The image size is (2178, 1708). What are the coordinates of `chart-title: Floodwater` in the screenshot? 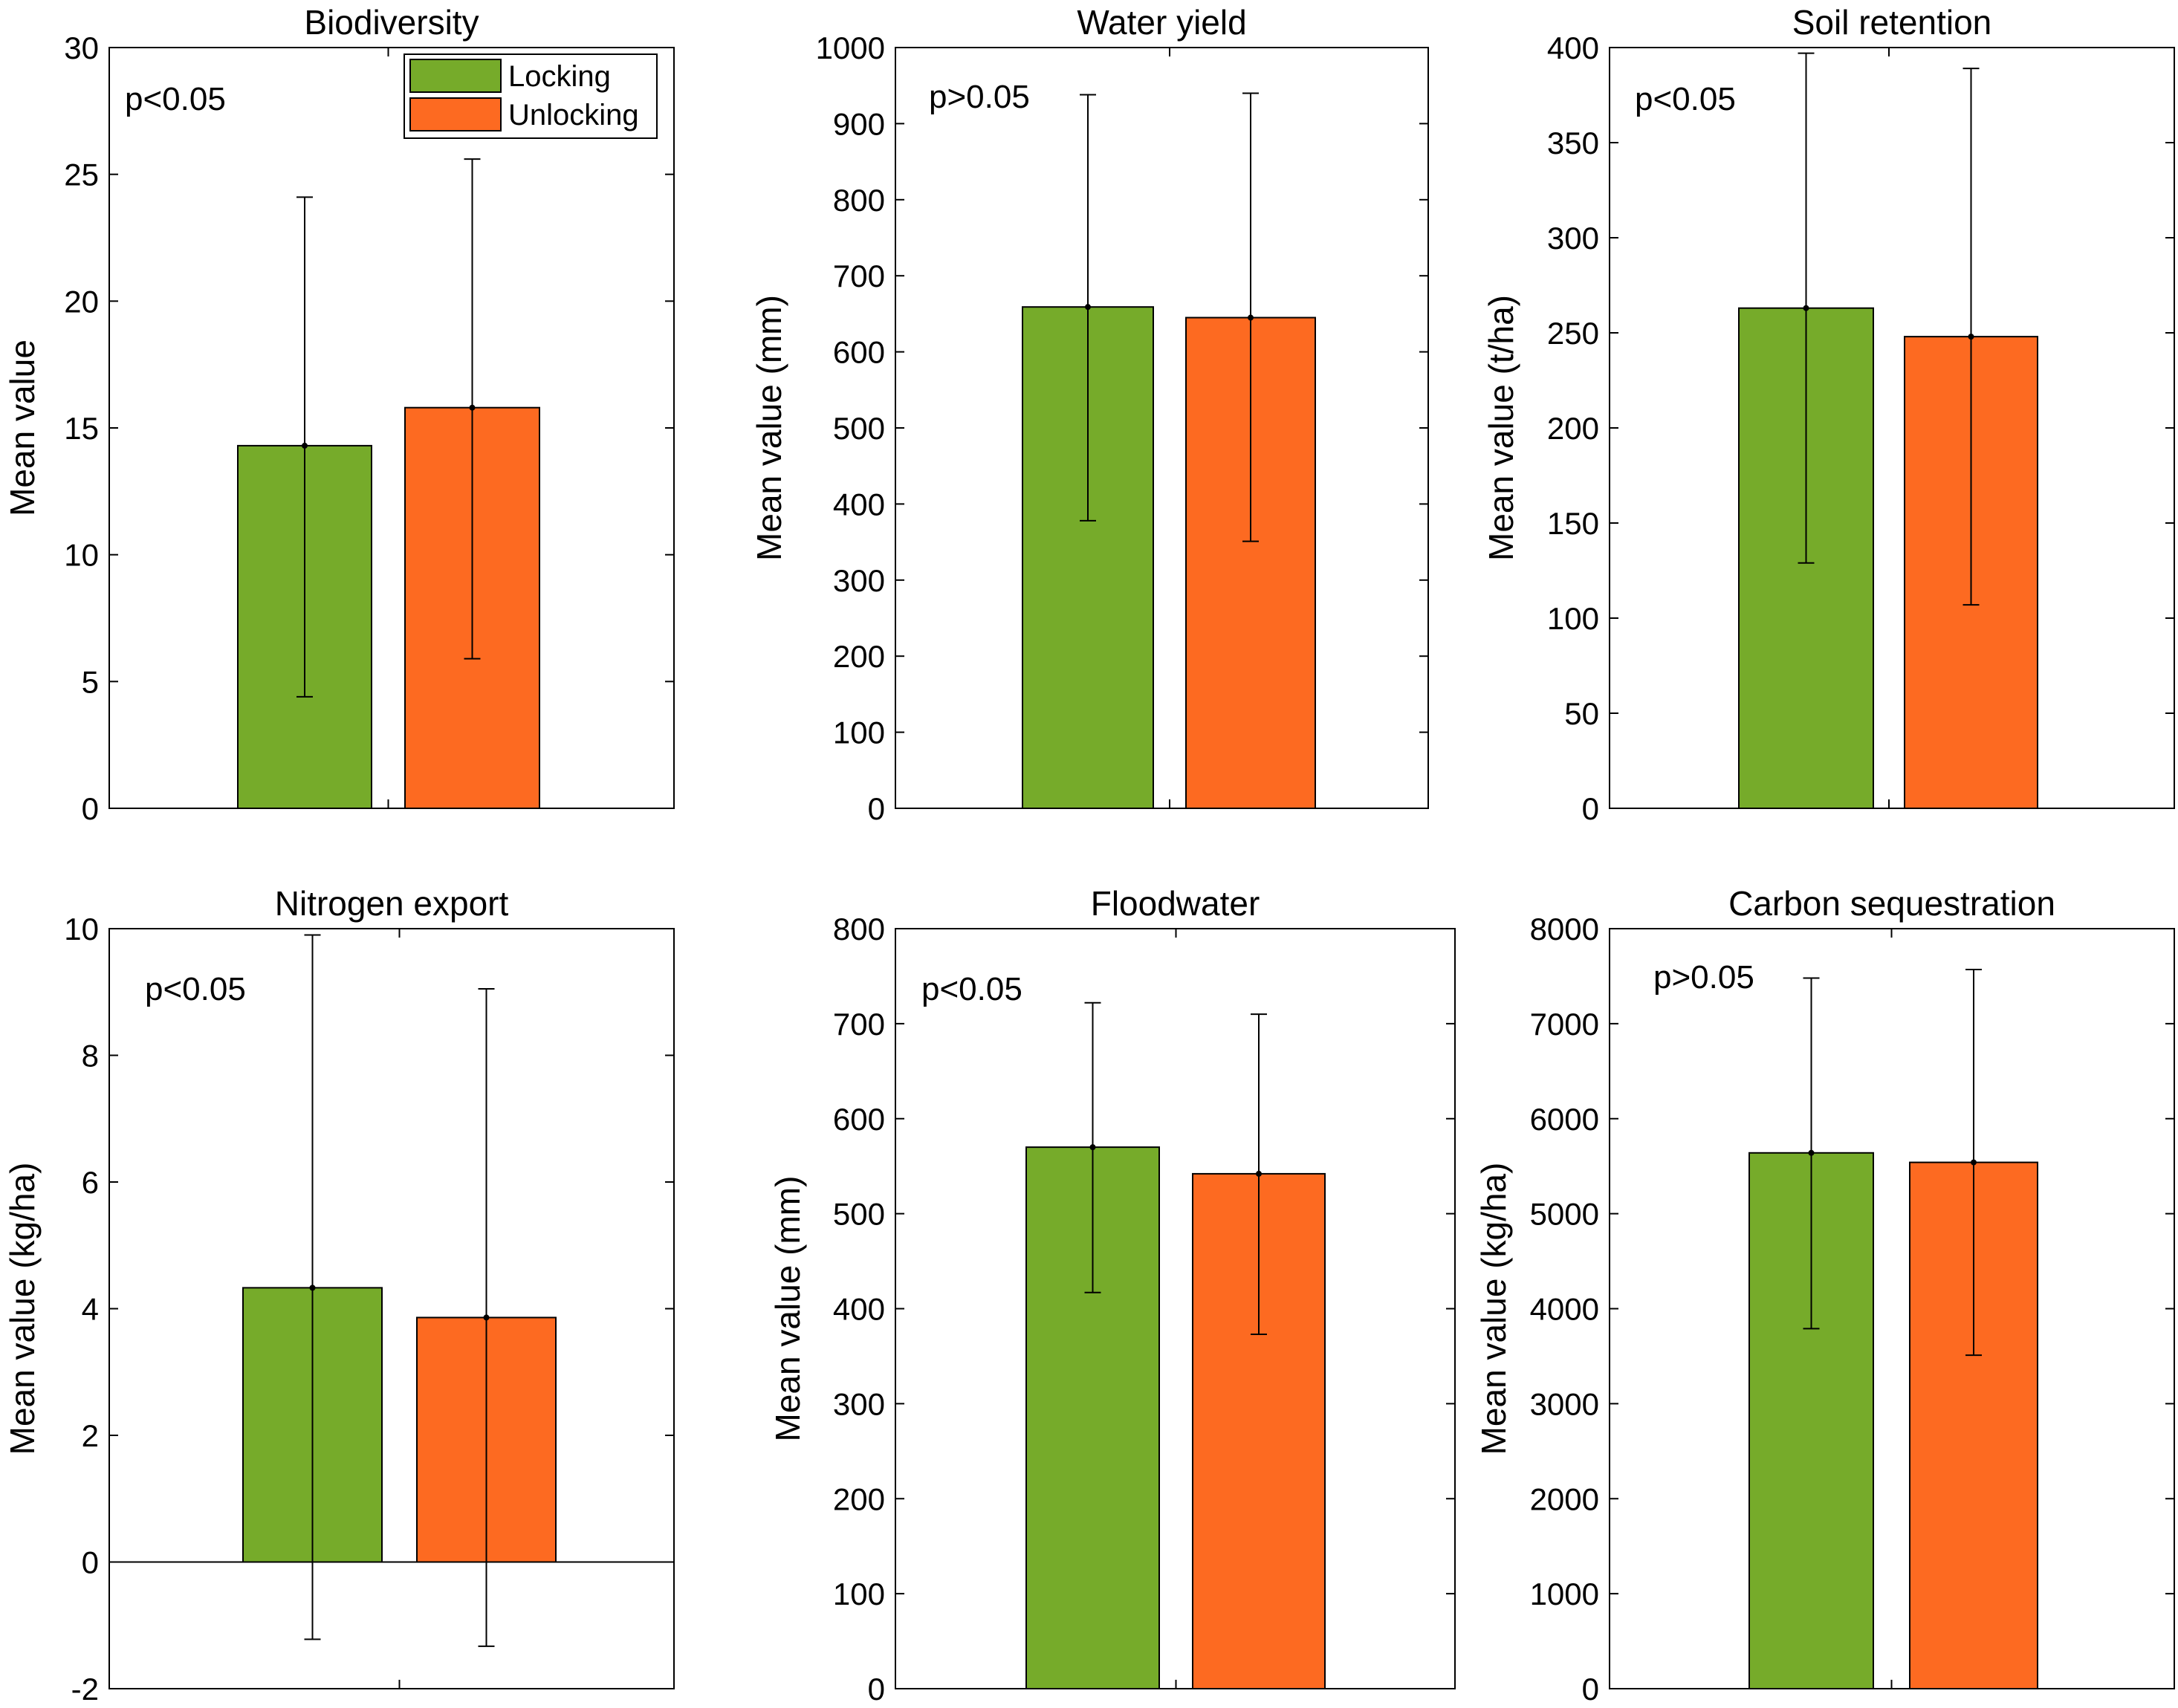 It's located at (1175, 903).